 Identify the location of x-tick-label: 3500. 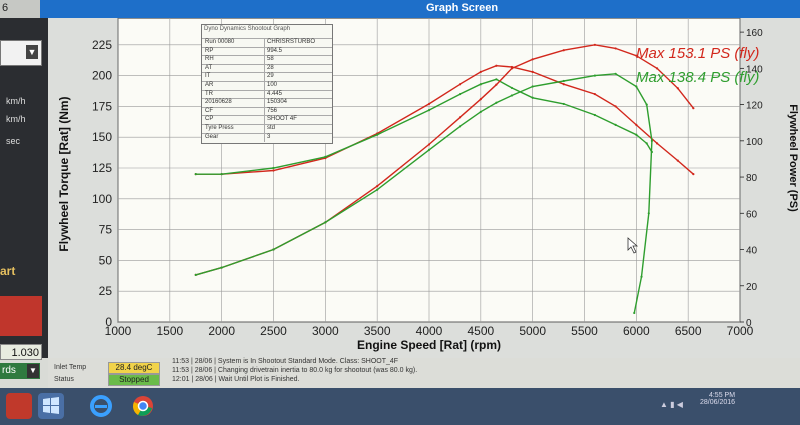
(377, 331).